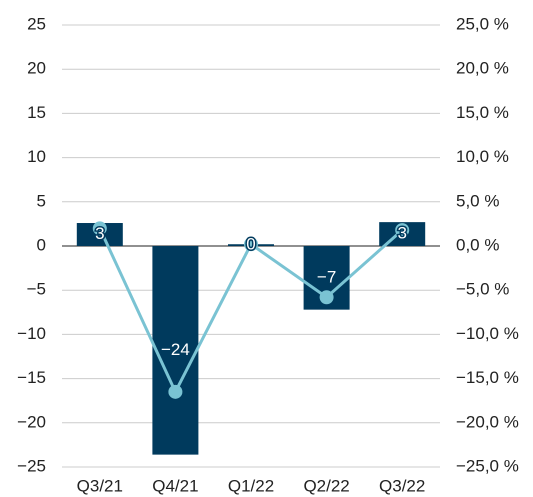 This screenshot has width=533, height=497. Describe the element at coordinates (31, 421) in the screenshot. I see `y-tick-label: −20` at that location.